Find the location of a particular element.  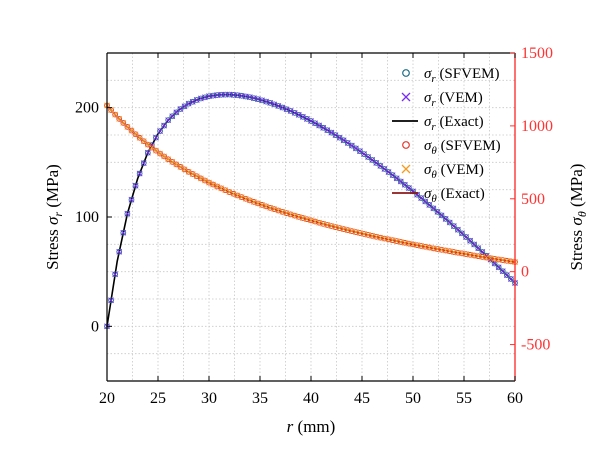

legend-entry-method: (SFVEM) is located at coordinates (469, 146).